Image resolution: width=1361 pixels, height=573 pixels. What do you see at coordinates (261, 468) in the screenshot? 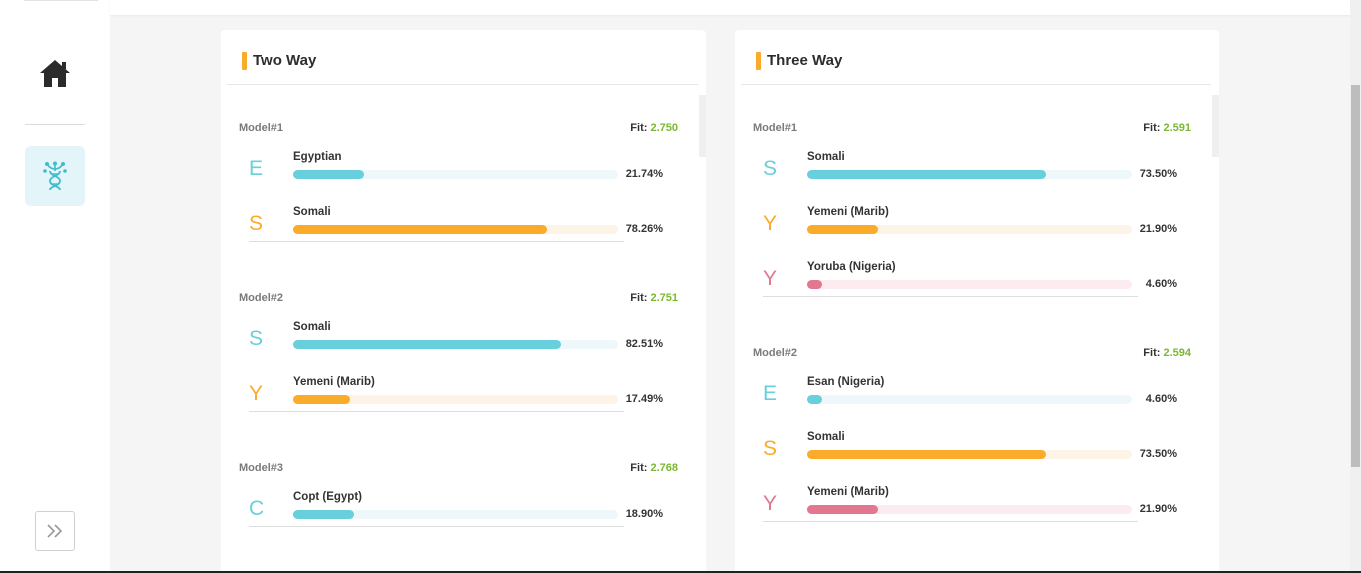
I see `model-label: Model#3` at bounding box center [261, 468].